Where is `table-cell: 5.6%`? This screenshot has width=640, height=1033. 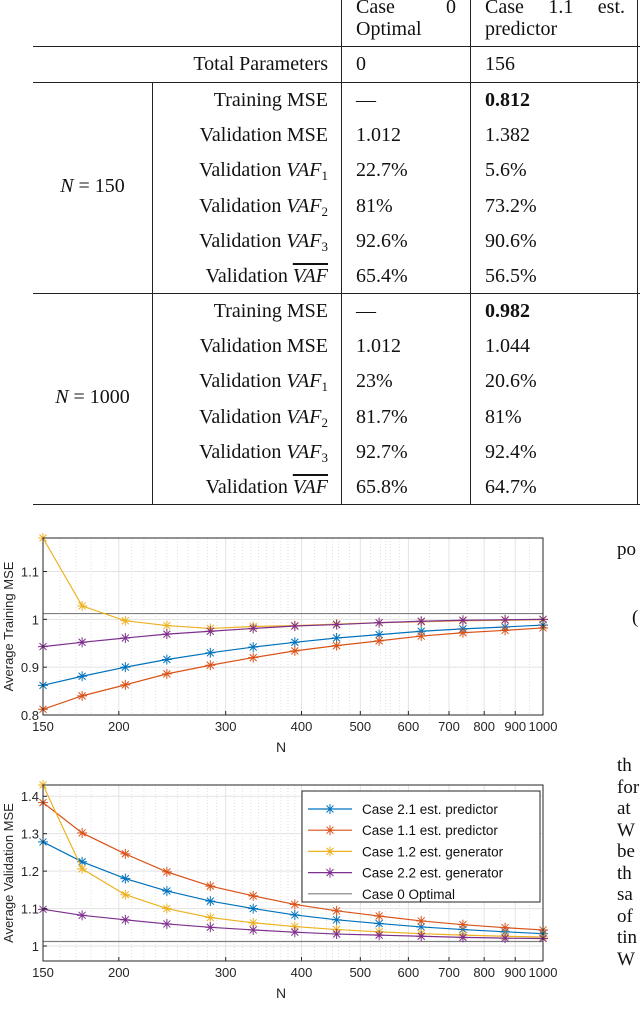
table-cell: 5.6% is located at coordinates (506, 170).